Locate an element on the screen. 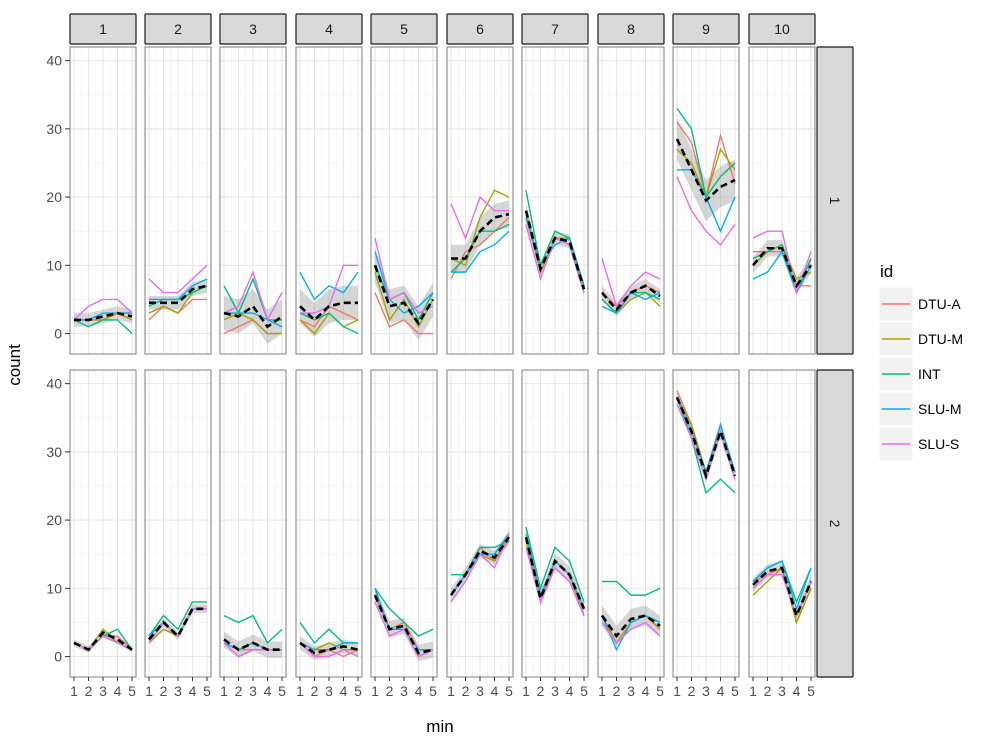 This screenshot has height=740, width=983. legend-label: DTU-M is located at coordinates (940, 339).